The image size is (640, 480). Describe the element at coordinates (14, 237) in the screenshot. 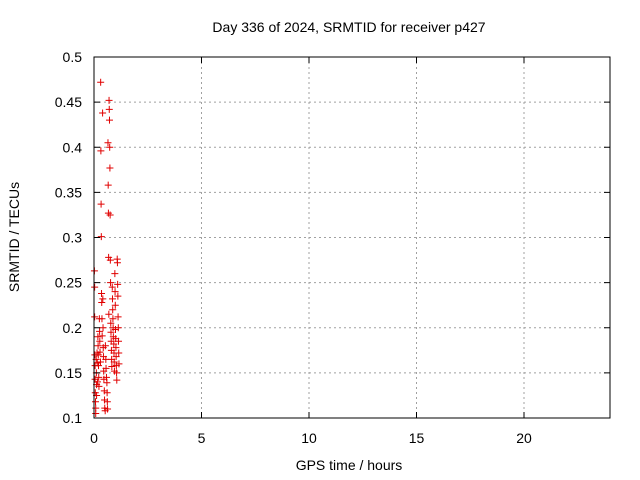

I see `y-axis-label: SRMTID / TECUs` at that location.